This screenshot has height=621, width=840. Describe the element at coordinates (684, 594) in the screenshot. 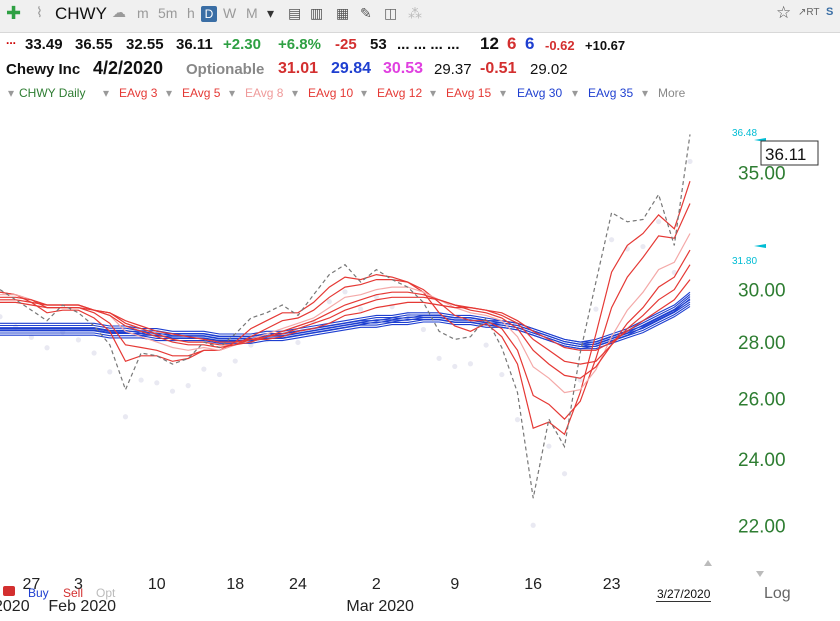

I see `date-box: 3/27/2020` at that location.